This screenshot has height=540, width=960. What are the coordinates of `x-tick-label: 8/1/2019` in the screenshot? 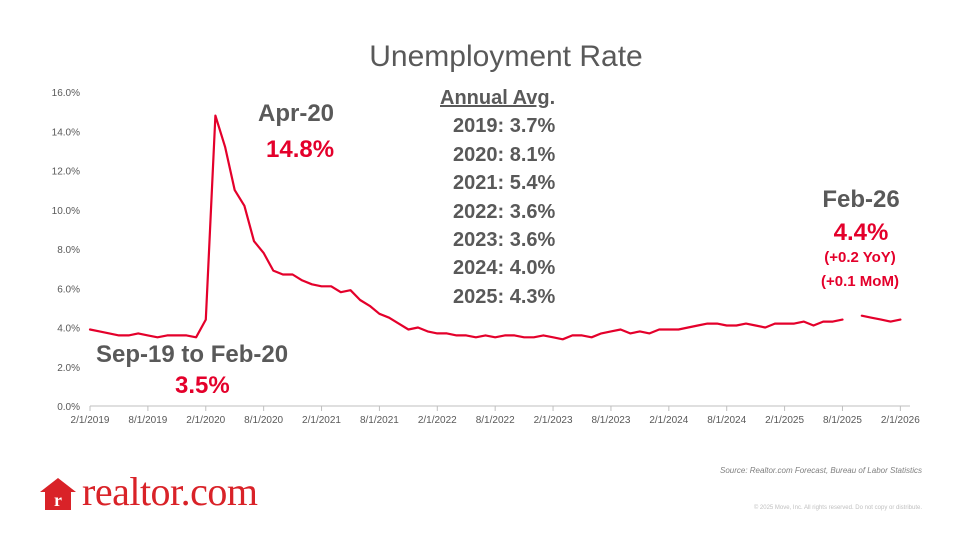 It's located at (147, 420).